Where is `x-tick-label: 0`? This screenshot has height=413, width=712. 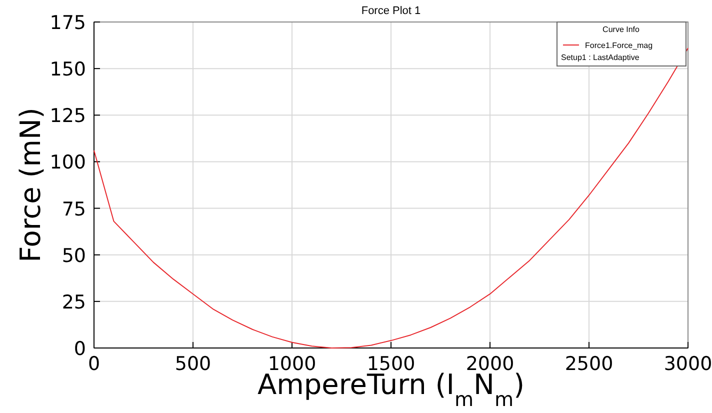 x-tick-label: 0 is located at coordinates (94, 364).